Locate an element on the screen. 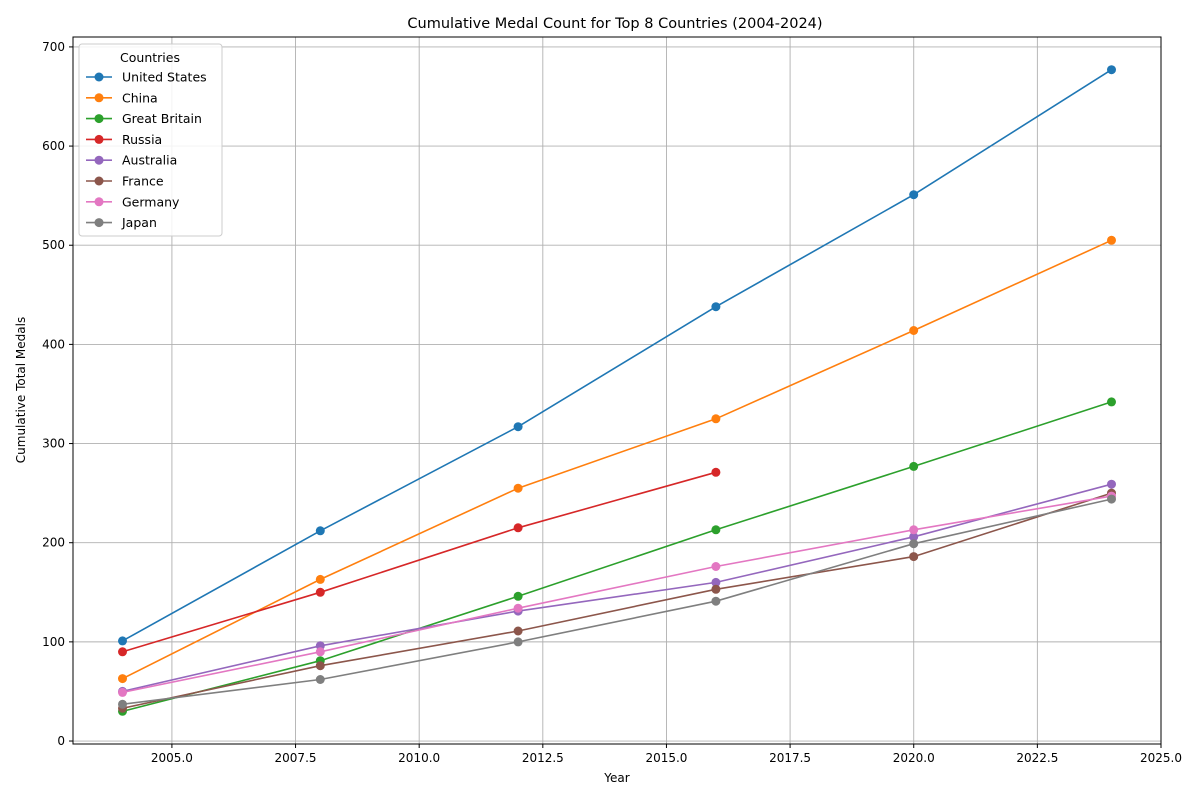  legend-box is located at coordinates (150, 140).